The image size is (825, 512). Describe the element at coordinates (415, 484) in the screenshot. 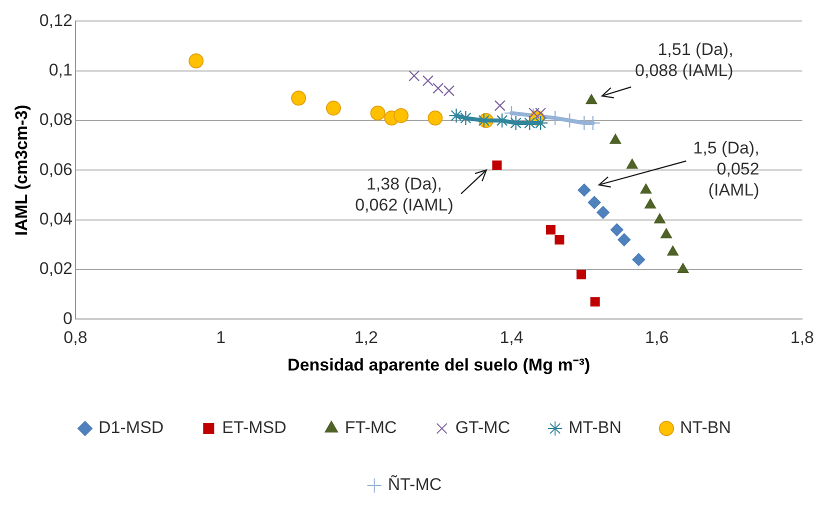

I see `legend-label: ÑT-MC` at that location.